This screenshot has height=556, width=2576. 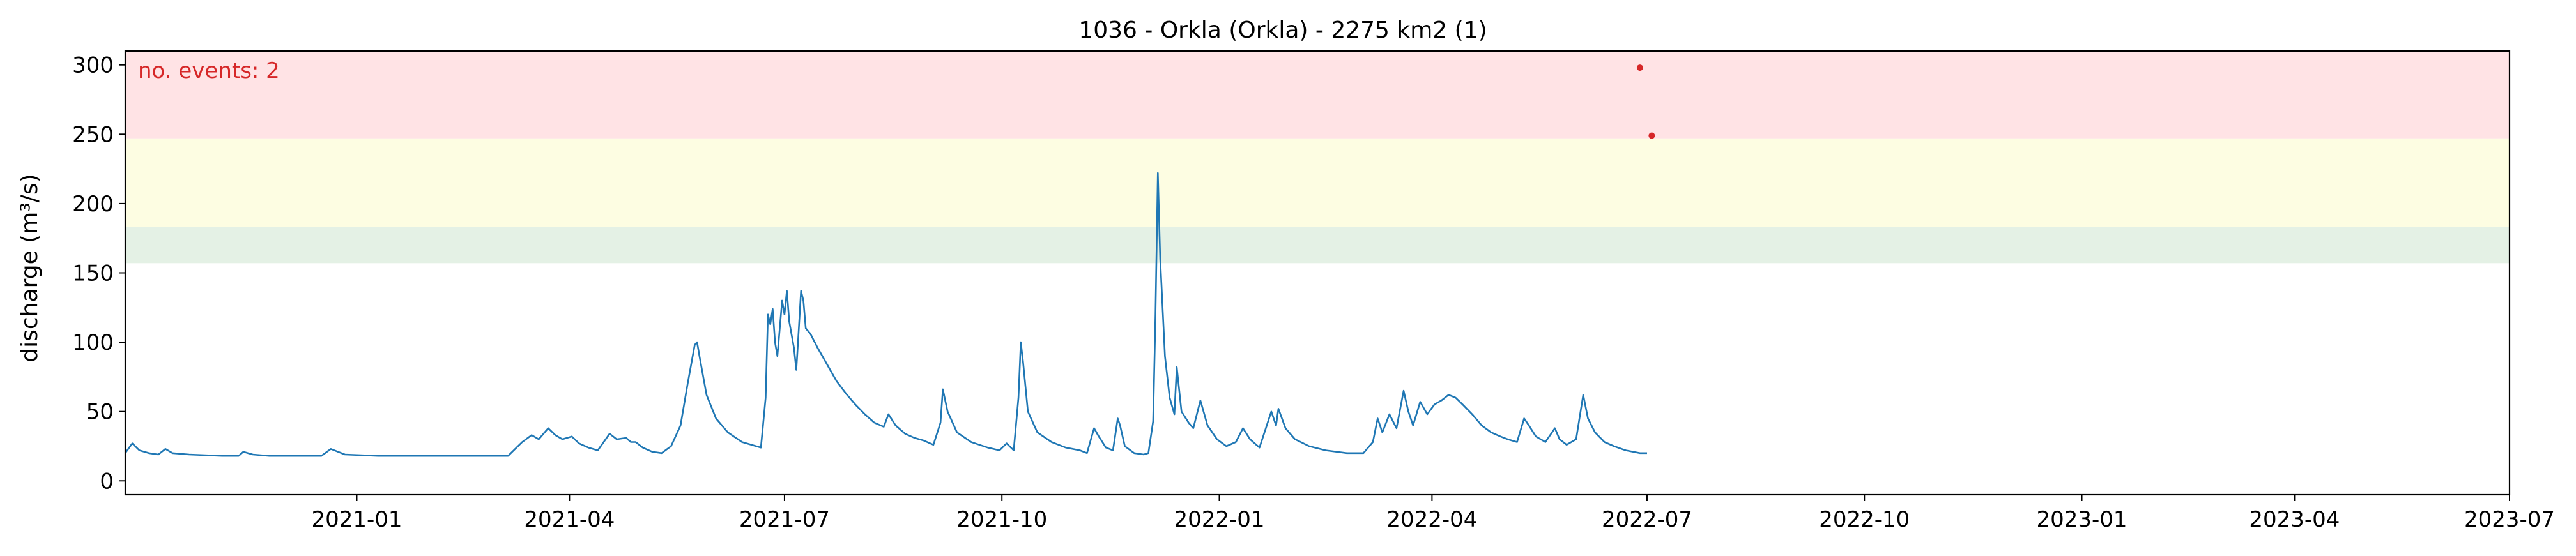 What do you see at coordinates (2294, 519) in the screenshot?
I see `x-tick-label: 2023-04` at bounding box center [2294, 519].